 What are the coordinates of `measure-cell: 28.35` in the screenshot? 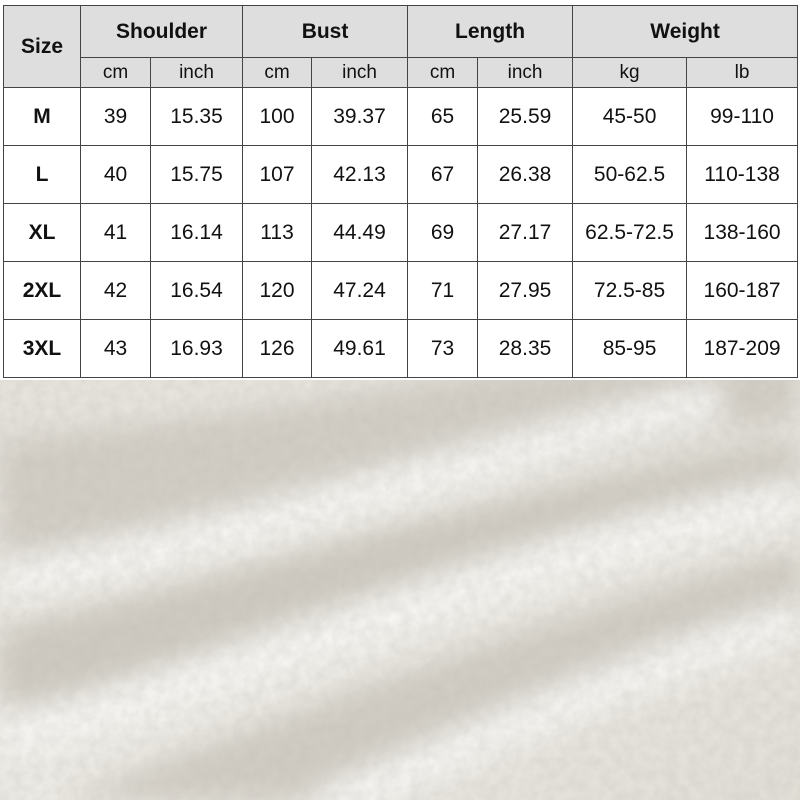 It's located at (525, 348).